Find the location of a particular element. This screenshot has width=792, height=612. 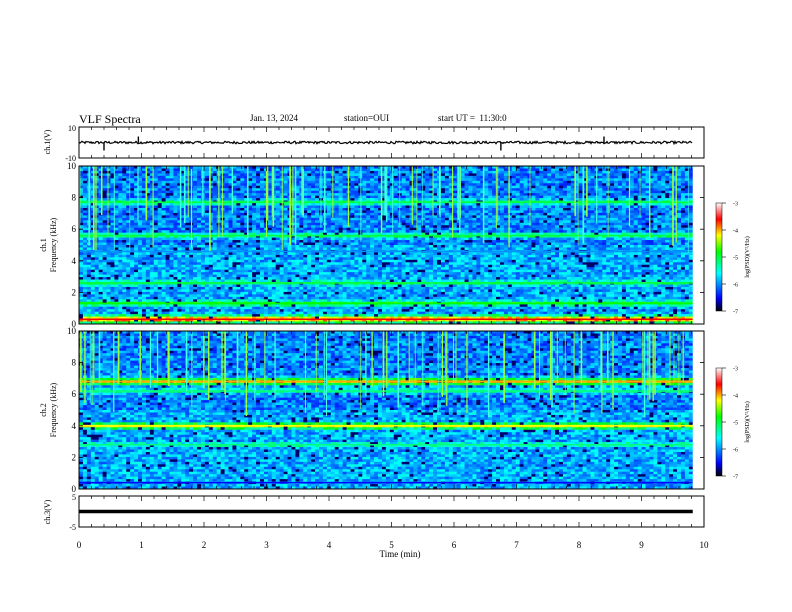

header-start-time: start UT = 11:30:0 is located at coordinates (472, 118).